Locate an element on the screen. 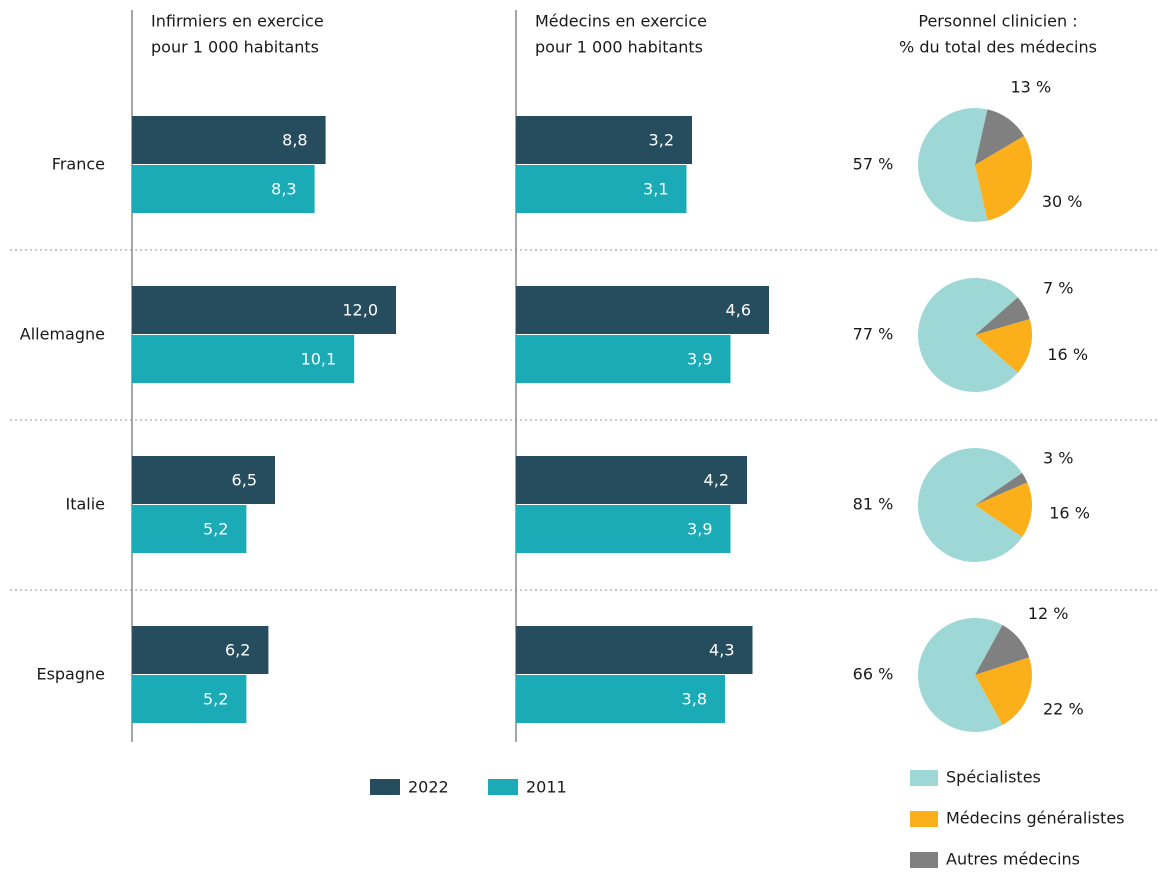 Image resolution: width=1158 pixels, height=872 pixels. value-label: 4,6 is located at coordinates (738, 310).